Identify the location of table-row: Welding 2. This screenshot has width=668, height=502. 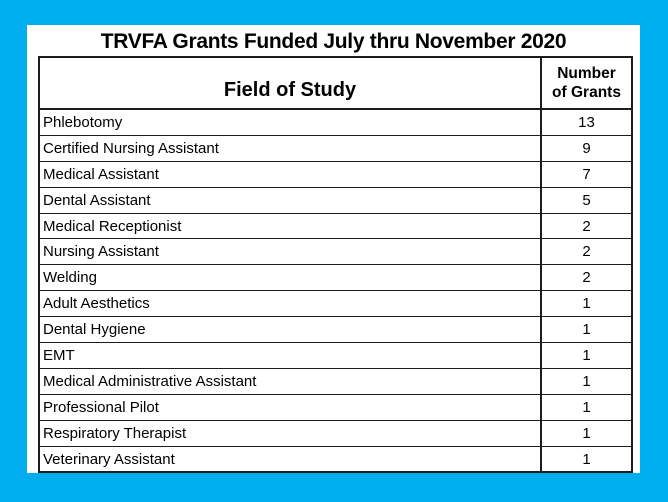
(335, 278).